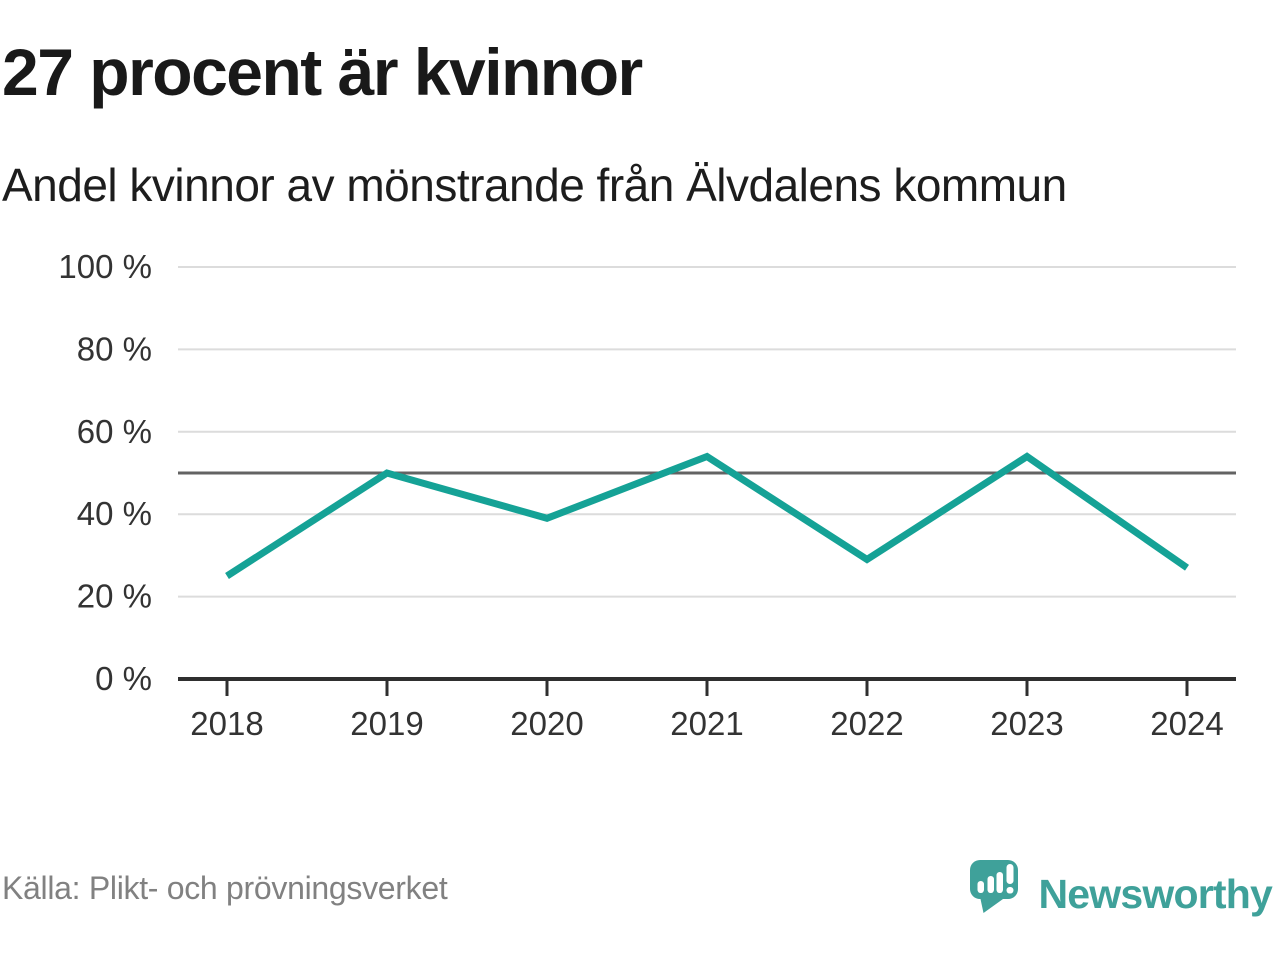  I want to click on x-axis-tick-label: 2018, so click(226, 723).